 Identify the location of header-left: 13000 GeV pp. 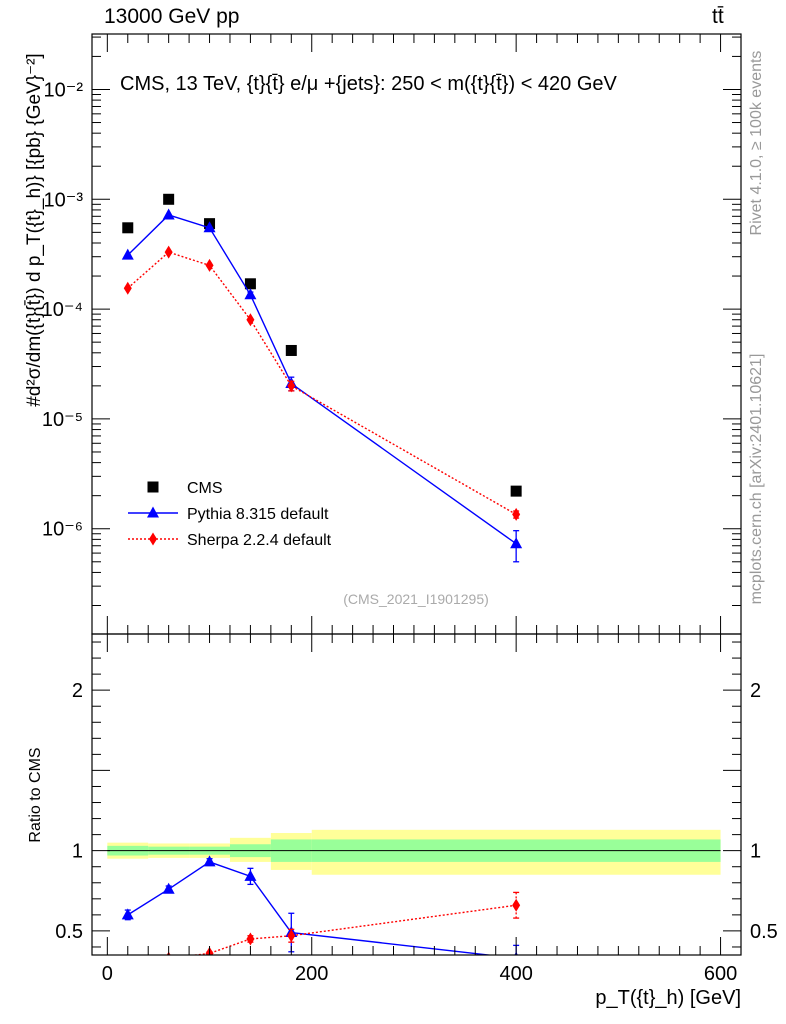
(172, 16).